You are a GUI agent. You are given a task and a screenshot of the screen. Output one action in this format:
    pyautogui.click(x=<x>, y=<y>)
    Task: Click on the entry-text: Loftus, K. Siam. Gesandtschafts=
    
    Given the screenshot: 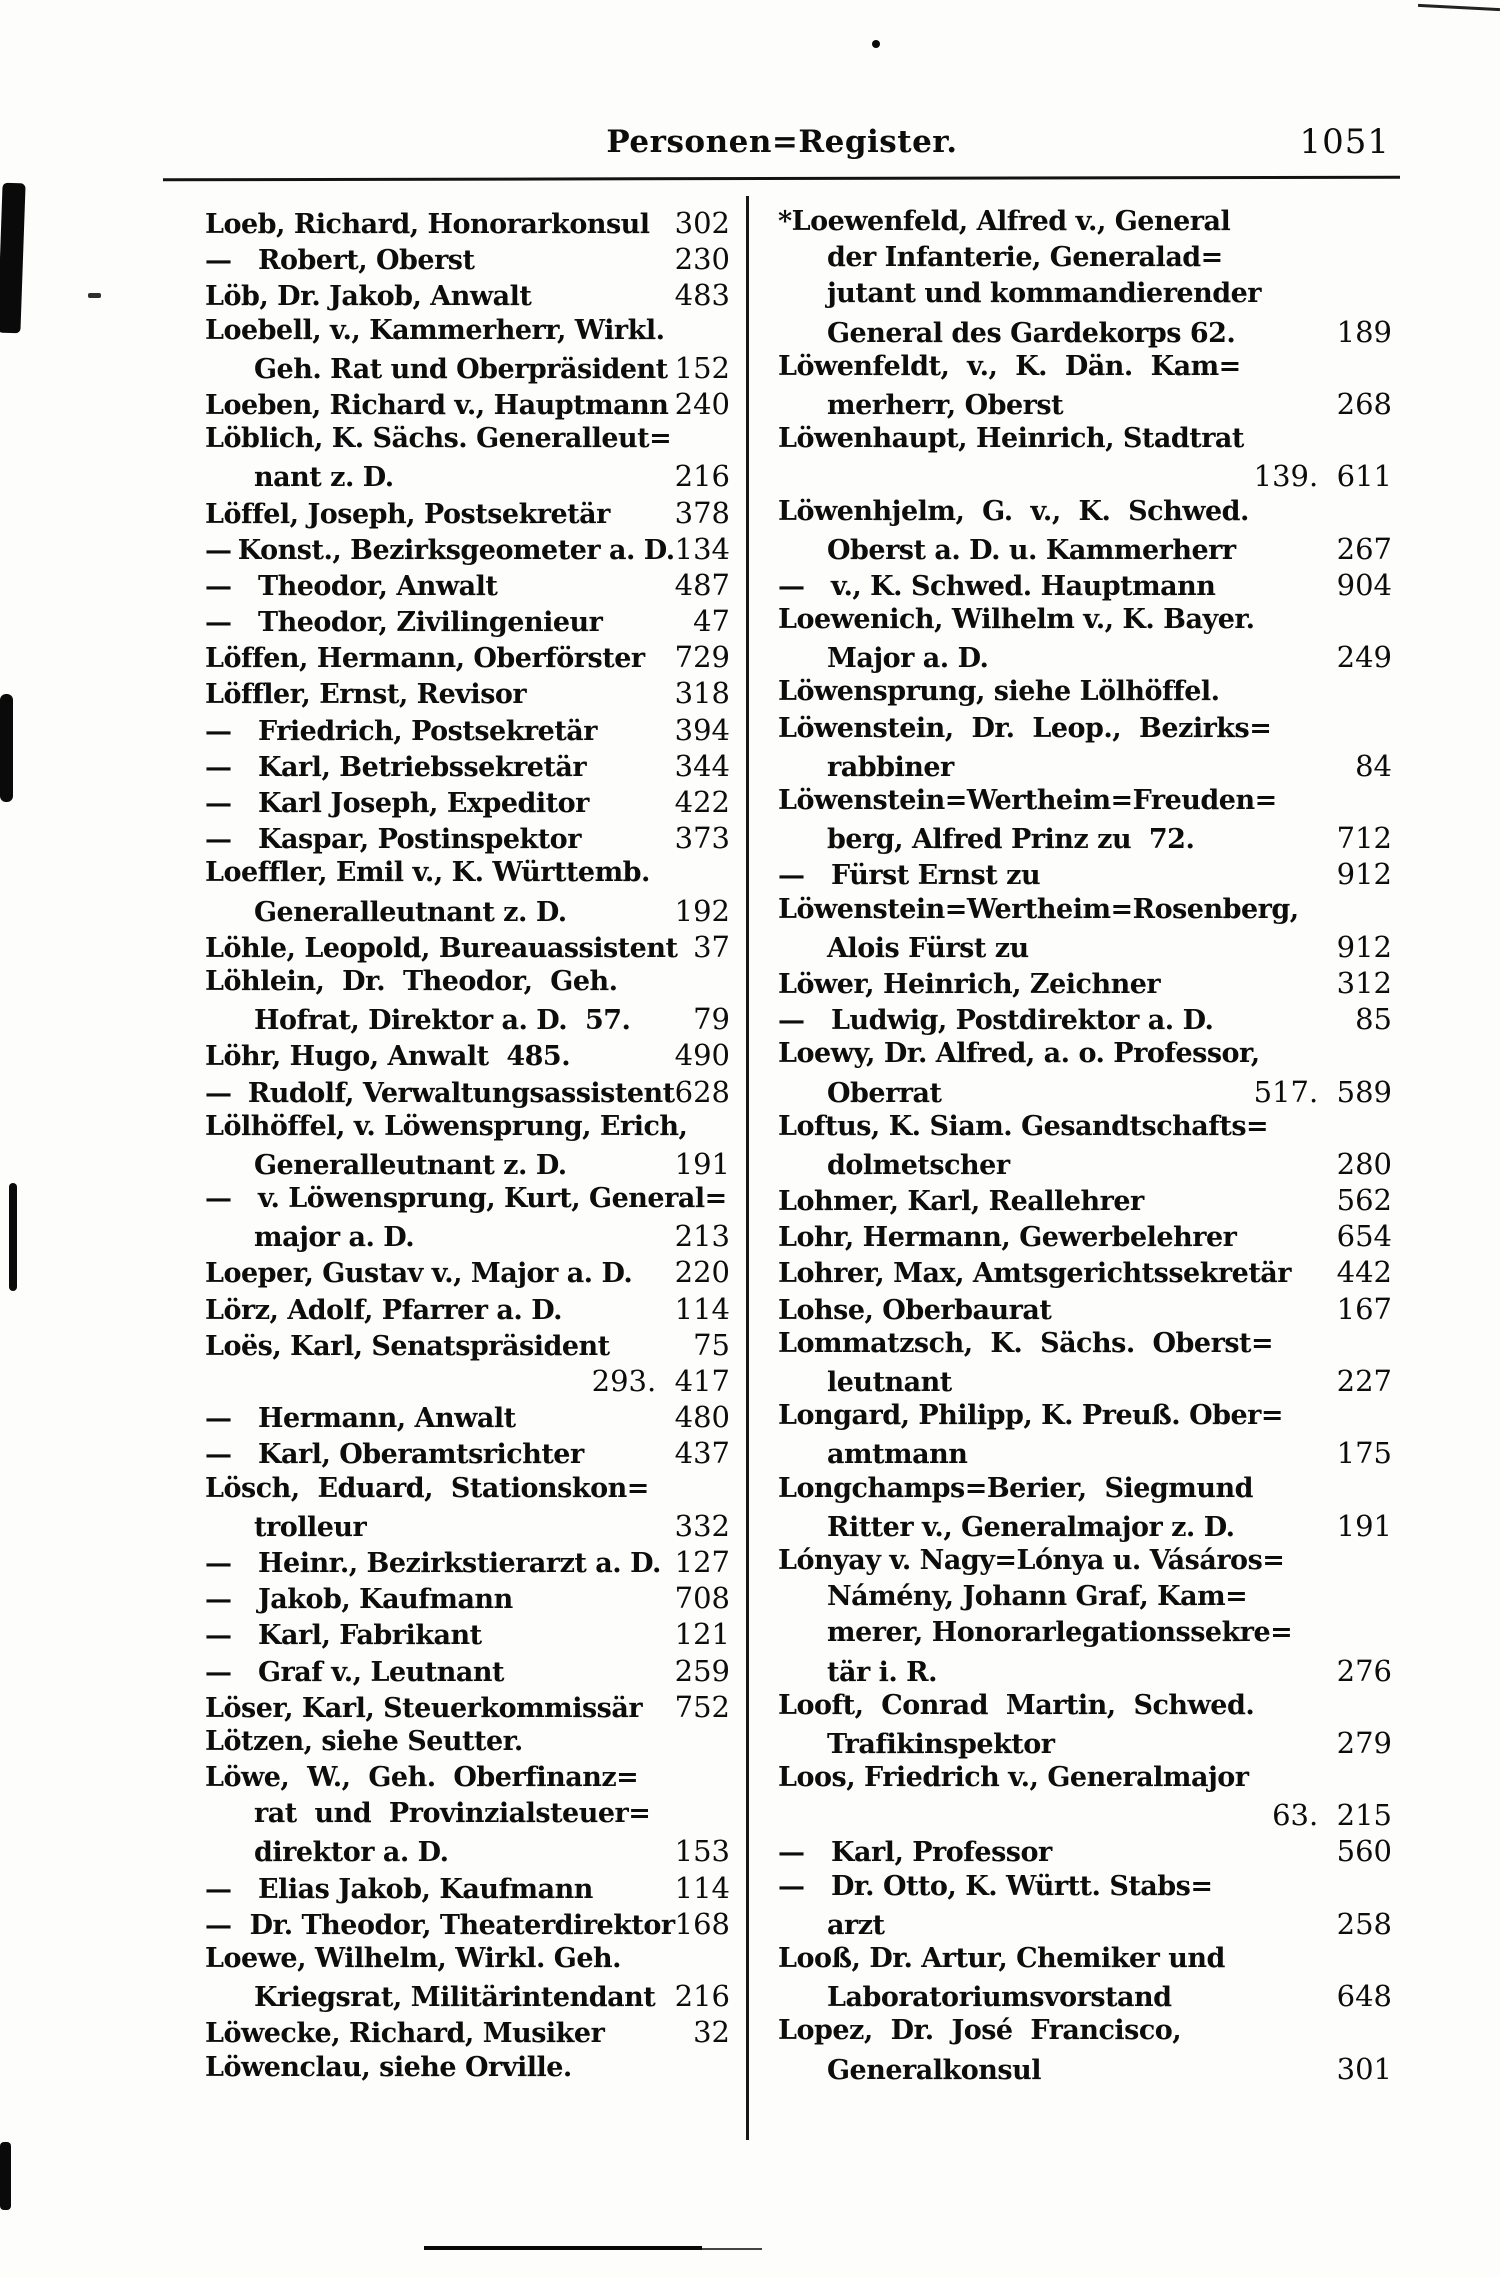 What is the action you would take?
    pyautogui.click(x=1023, y=1126)
    